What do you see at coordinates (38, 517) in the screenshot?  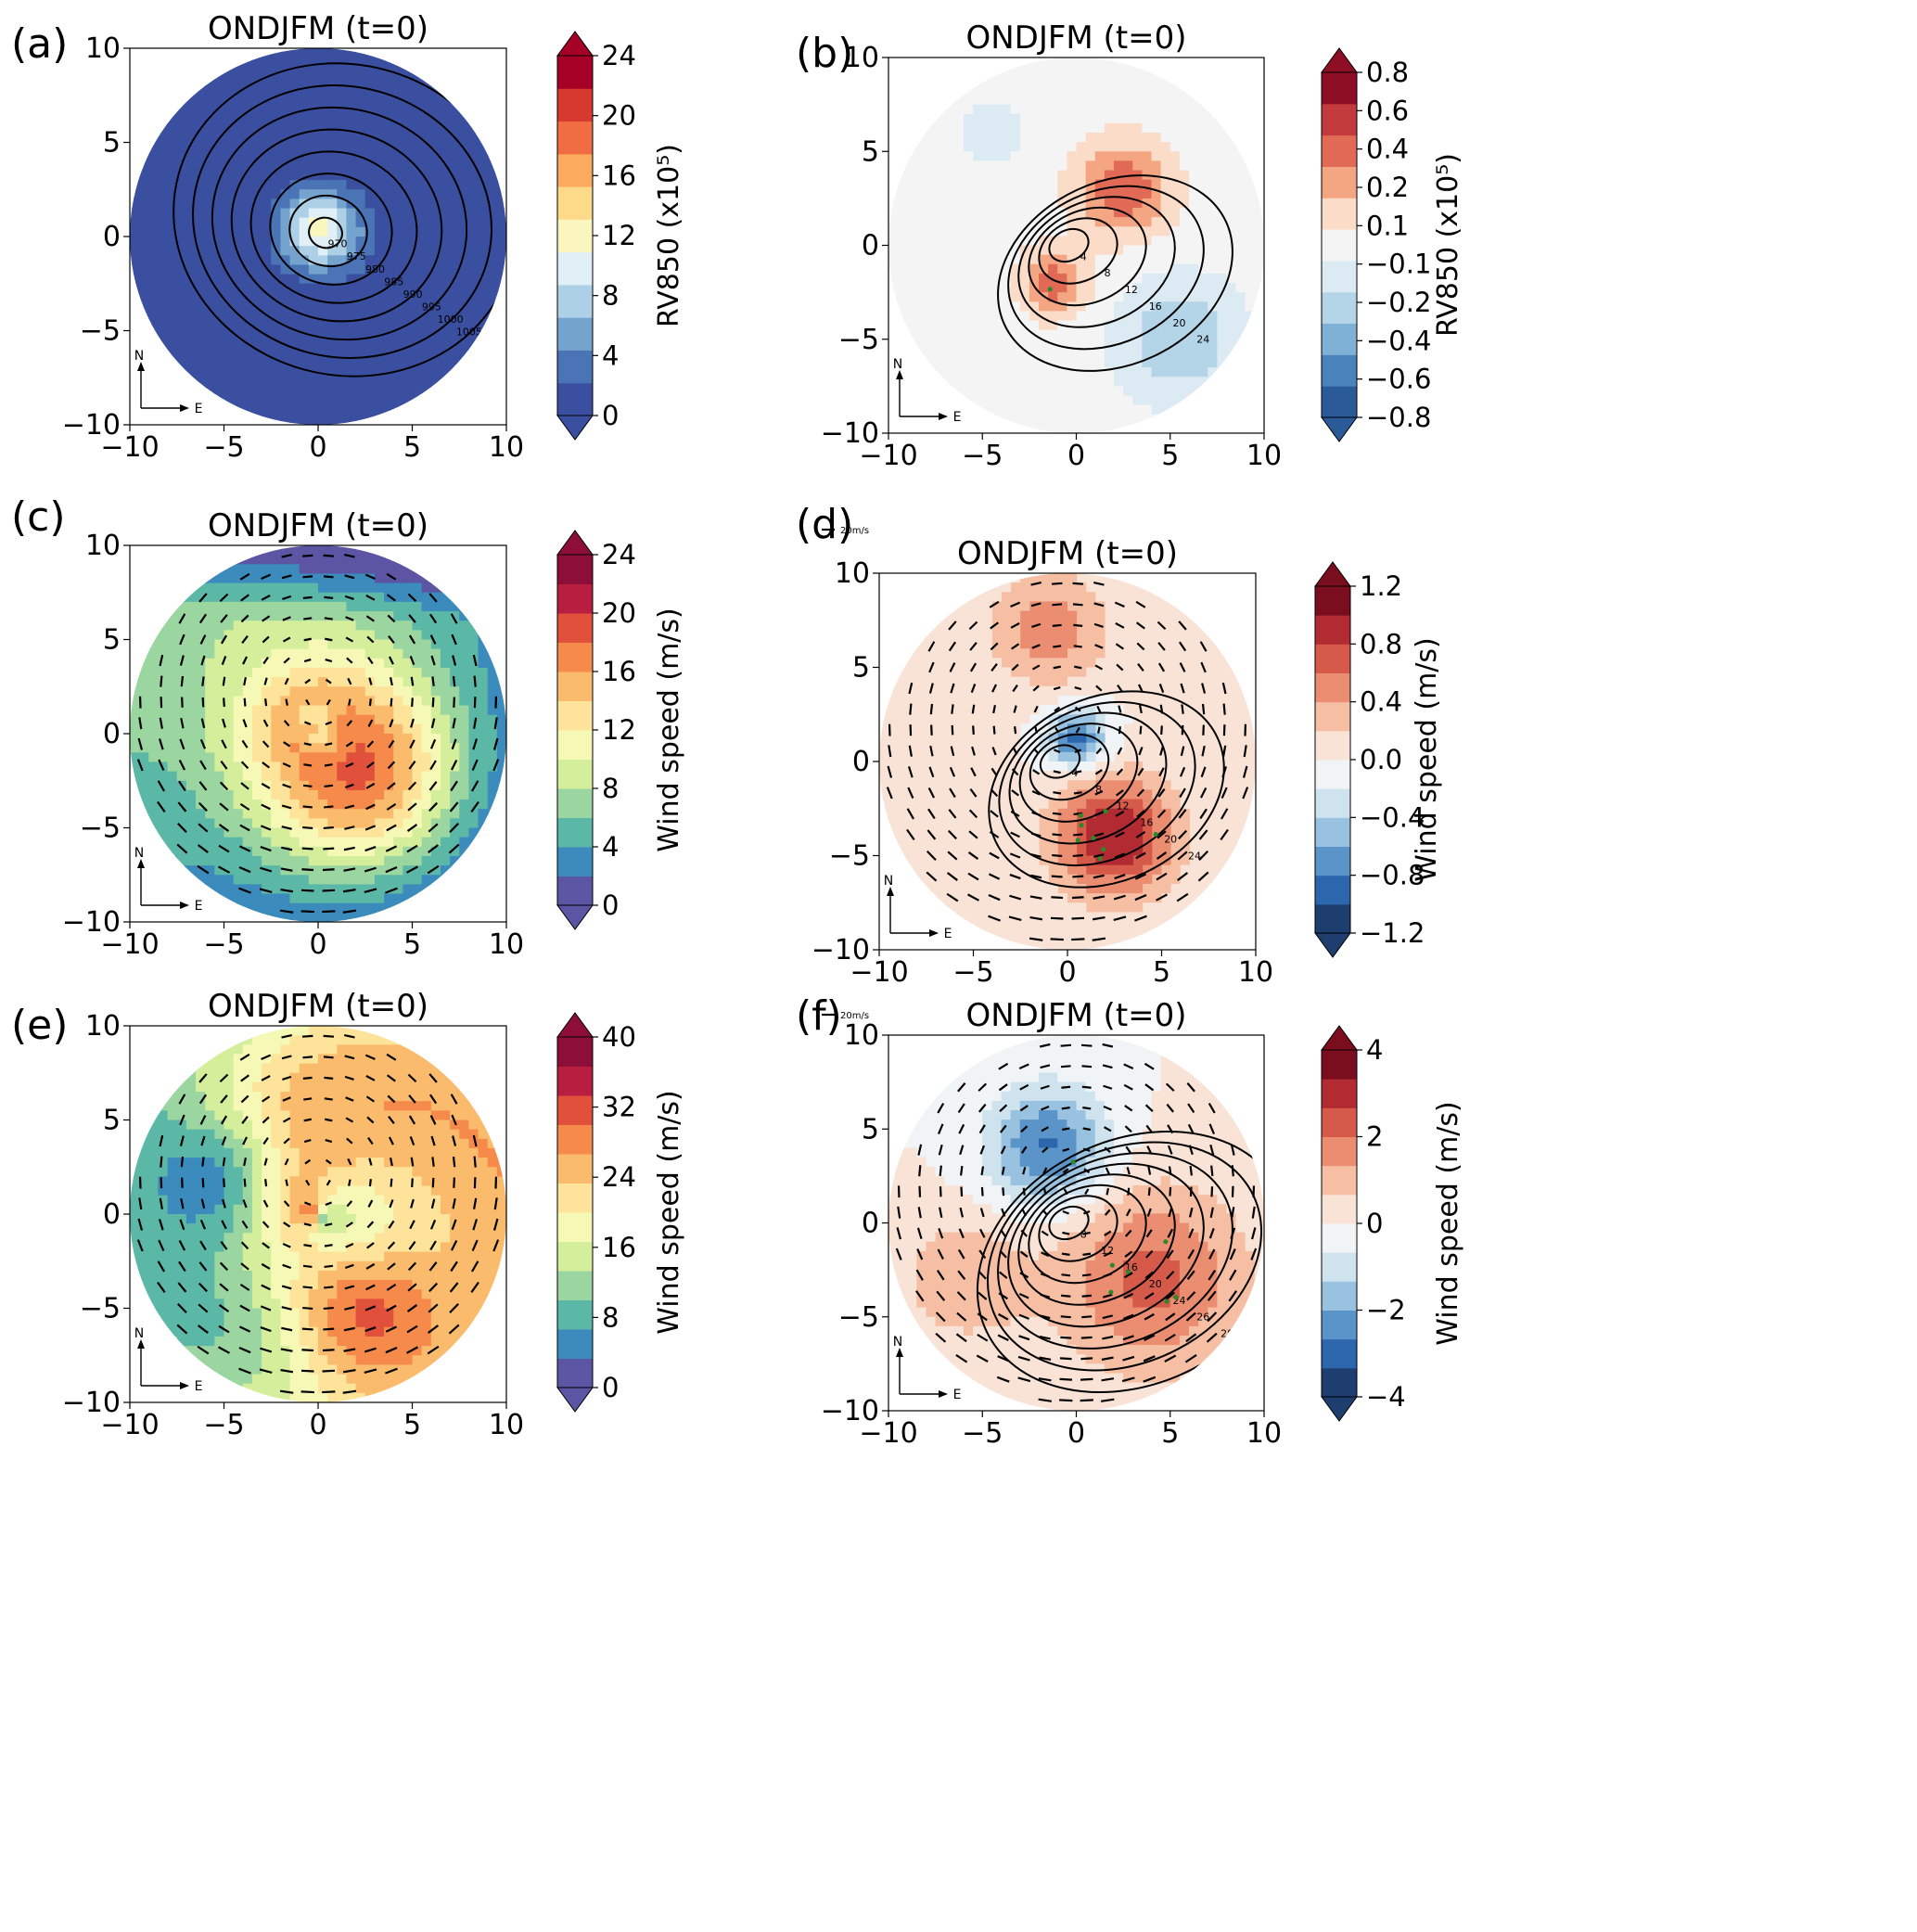 I see `panel-label: (c)` at bounding box center [38, 517].